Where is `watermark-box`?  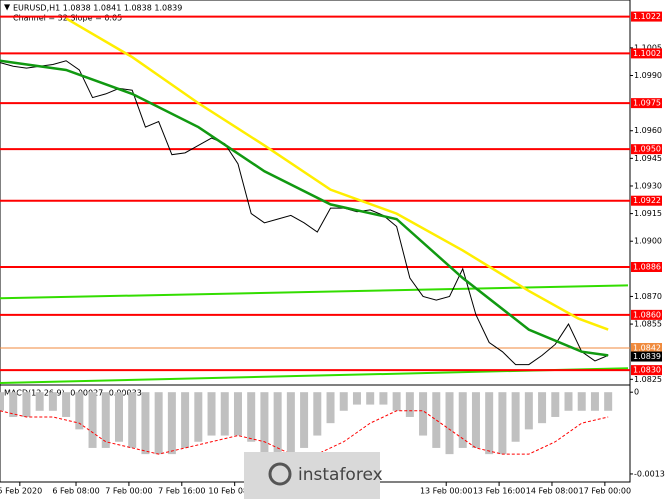 watermark-box is located at coordinates (312, 475).